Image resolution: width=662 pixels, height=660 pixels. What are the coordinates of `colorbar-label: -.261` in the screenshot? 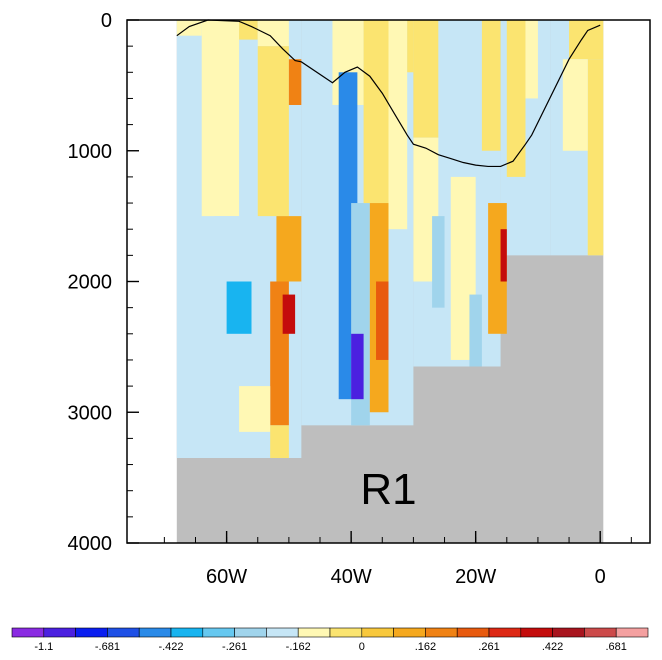 It's located at (234, 647).